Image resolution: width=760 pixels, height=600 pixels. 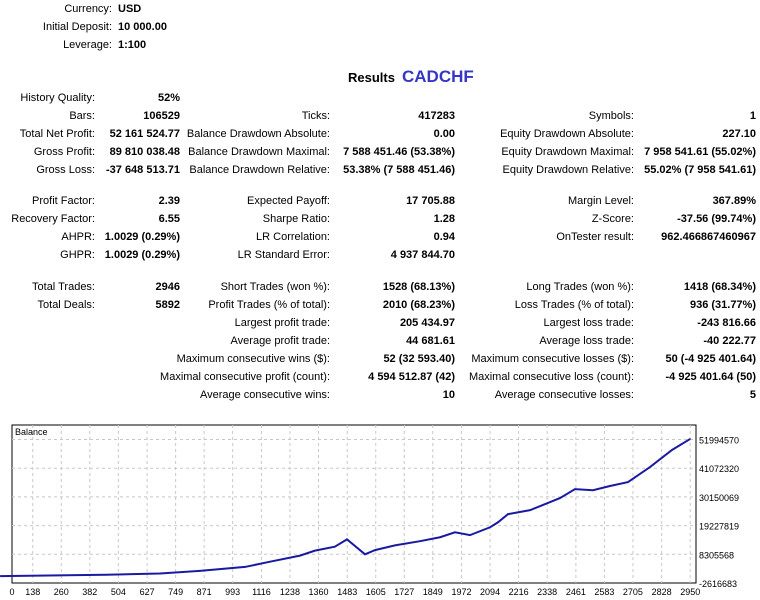 I want to click on y-tick-label: 30150069, so click(x=719, y=498).